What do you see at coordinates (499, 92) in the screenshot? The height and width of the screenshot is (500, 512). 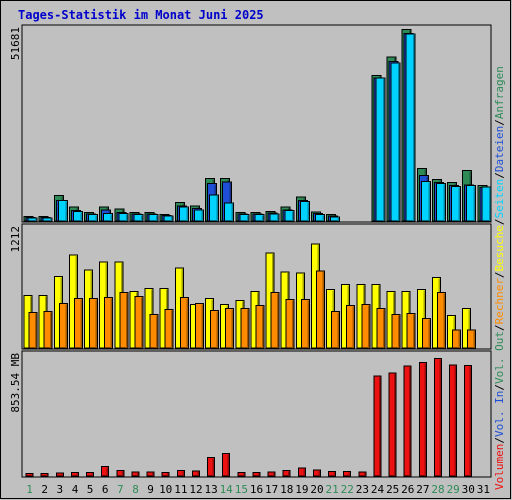 I see `legend-item-anfragen: Anfragen` at bounding box center [499, 92].